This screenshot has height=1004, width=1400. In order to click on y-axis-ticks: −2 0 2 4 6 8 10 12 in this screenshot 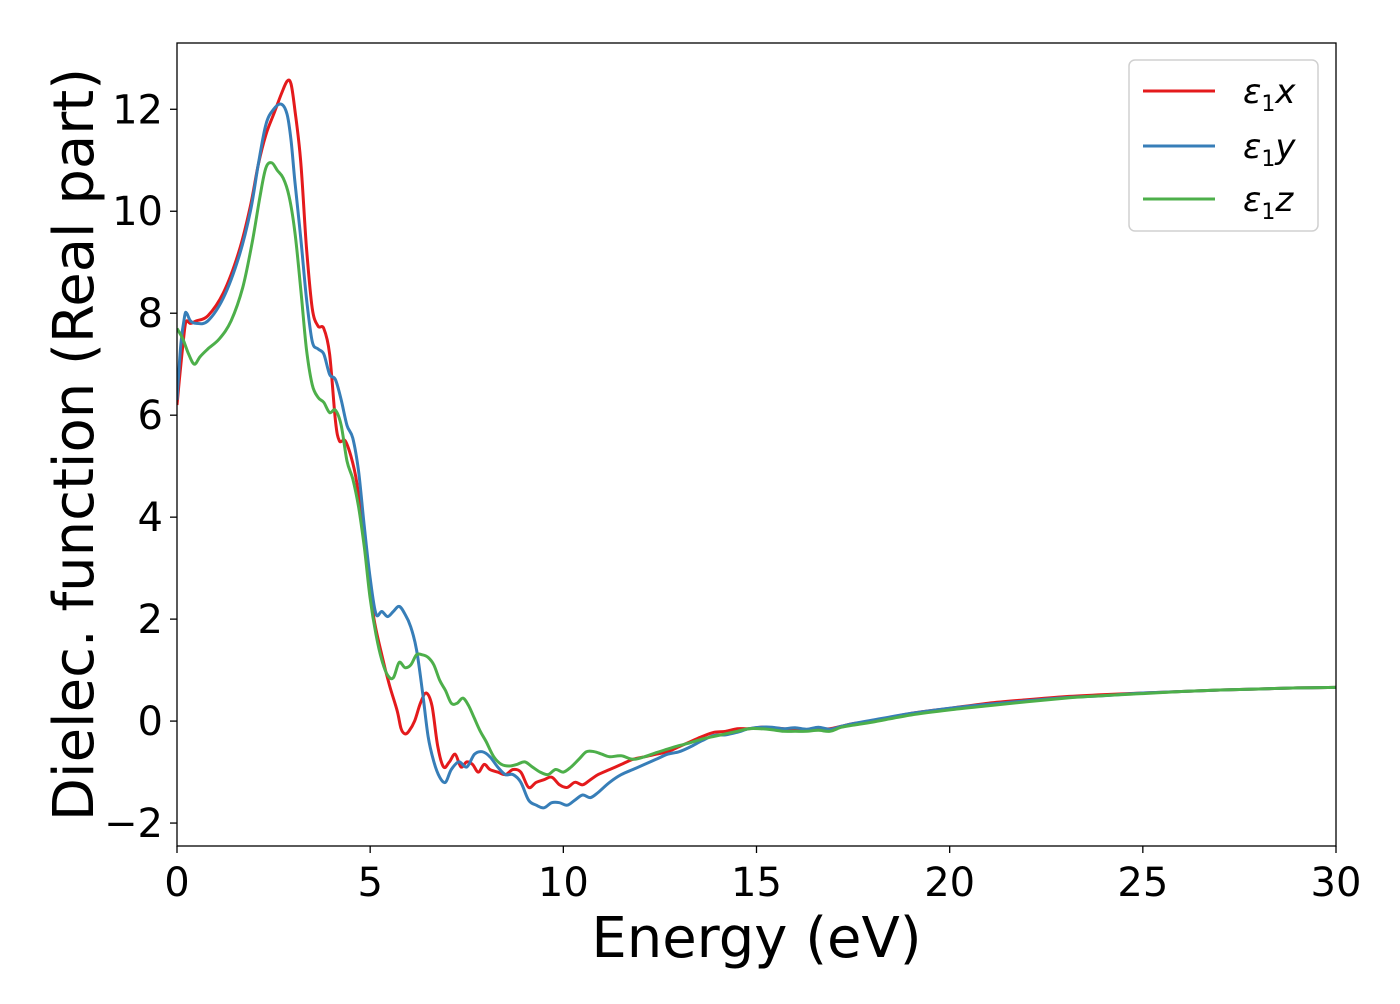, I will do `click(140, 467)`.